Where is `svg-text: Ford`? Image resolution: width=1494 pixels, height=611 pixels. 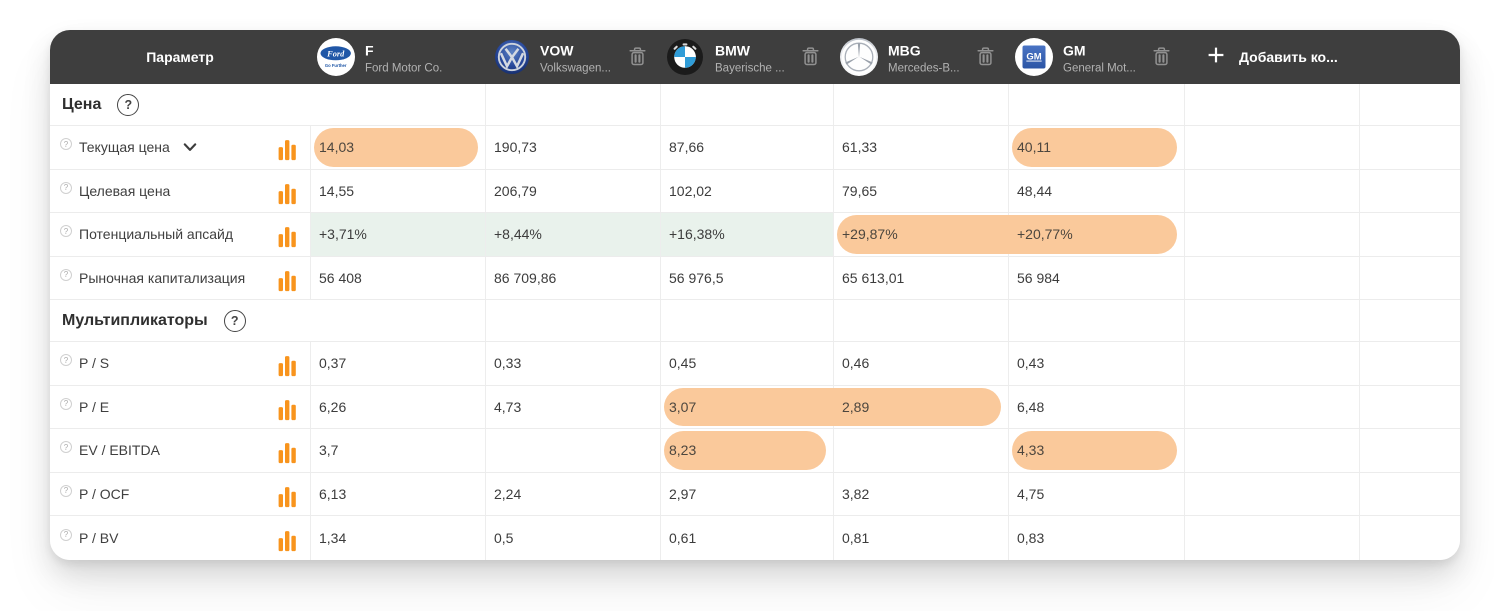 svg-text: Ford is located at coordinates (335, 54).